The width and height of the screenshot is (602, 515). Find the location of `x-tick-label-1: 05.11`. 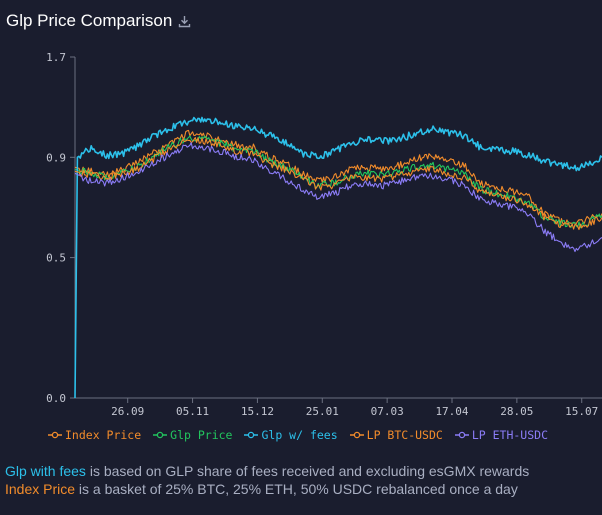

x-tick-label-1: 05.11 is located at coordinates (192, 411).